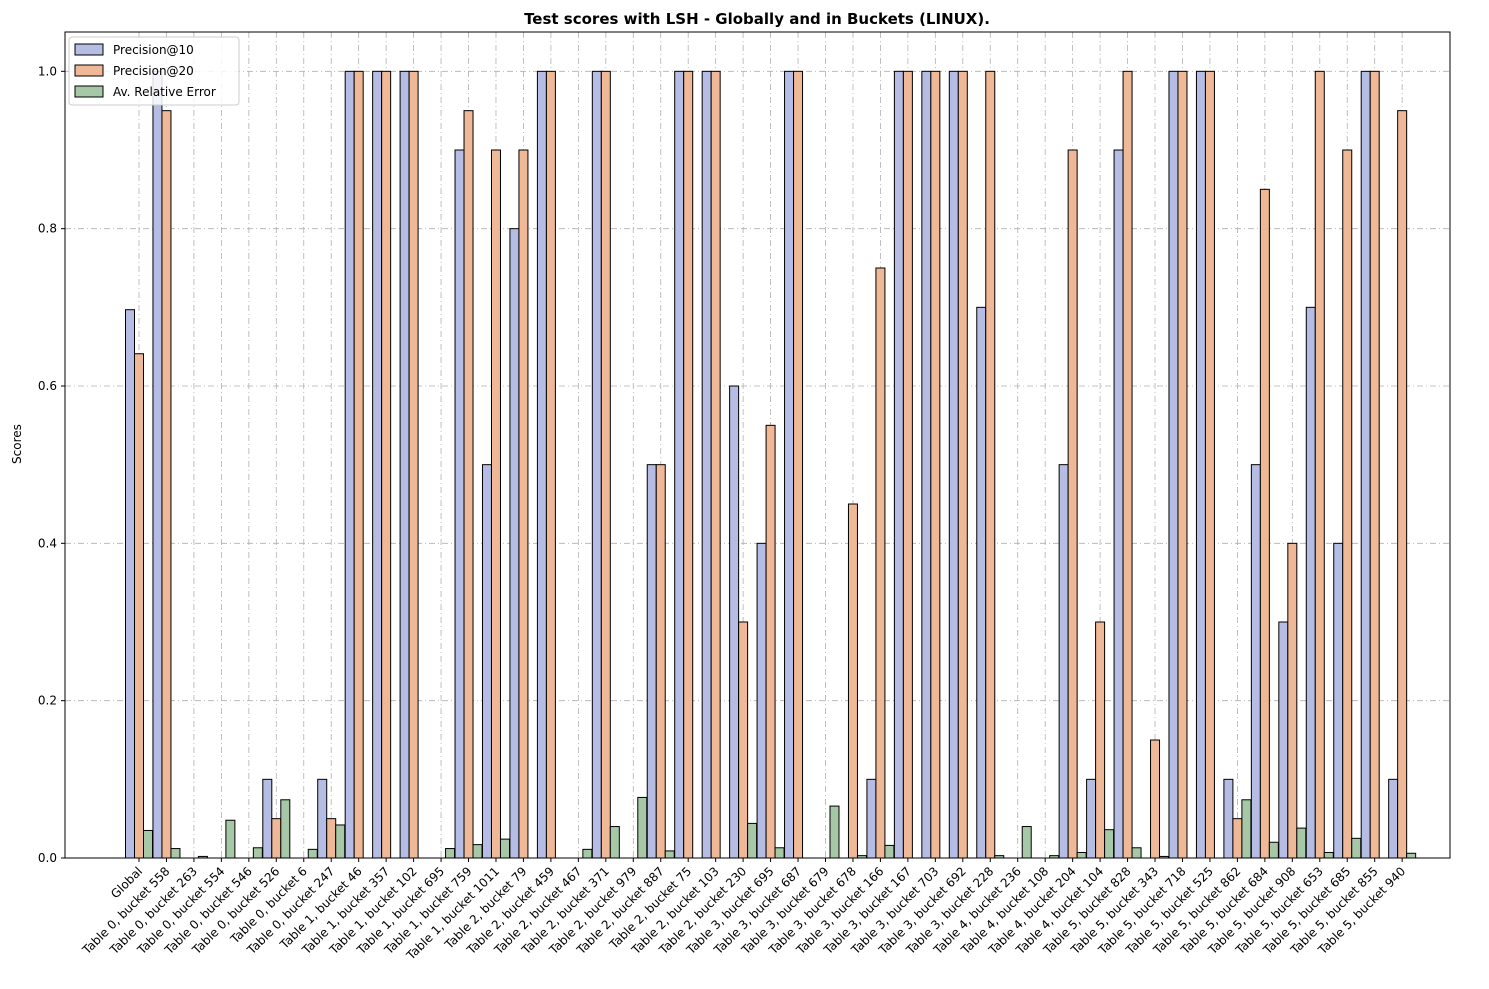  What do you see at coordinates (47, 386) in the screenshot?
I see `y-tick-label: 0.6` at bounding box center [47, 386].